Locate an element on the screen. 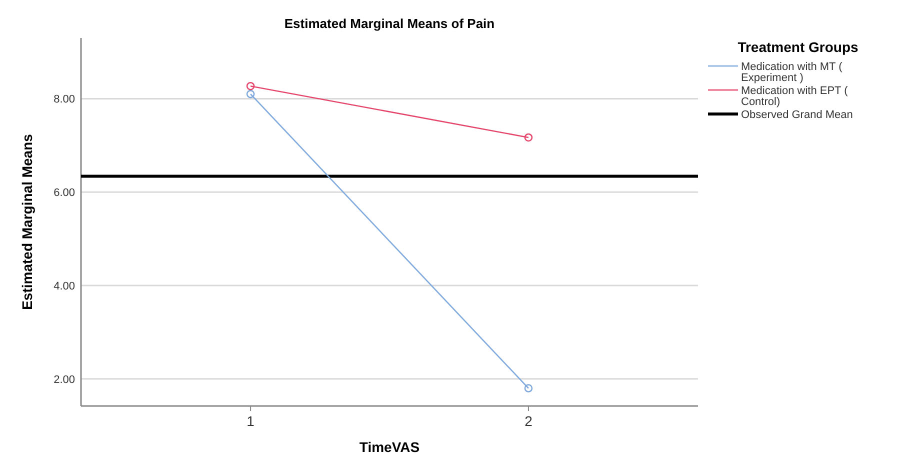 The height and width of the screenshot is (454, 915). x-tick-label: 1 is located at coordinates (250, 421).